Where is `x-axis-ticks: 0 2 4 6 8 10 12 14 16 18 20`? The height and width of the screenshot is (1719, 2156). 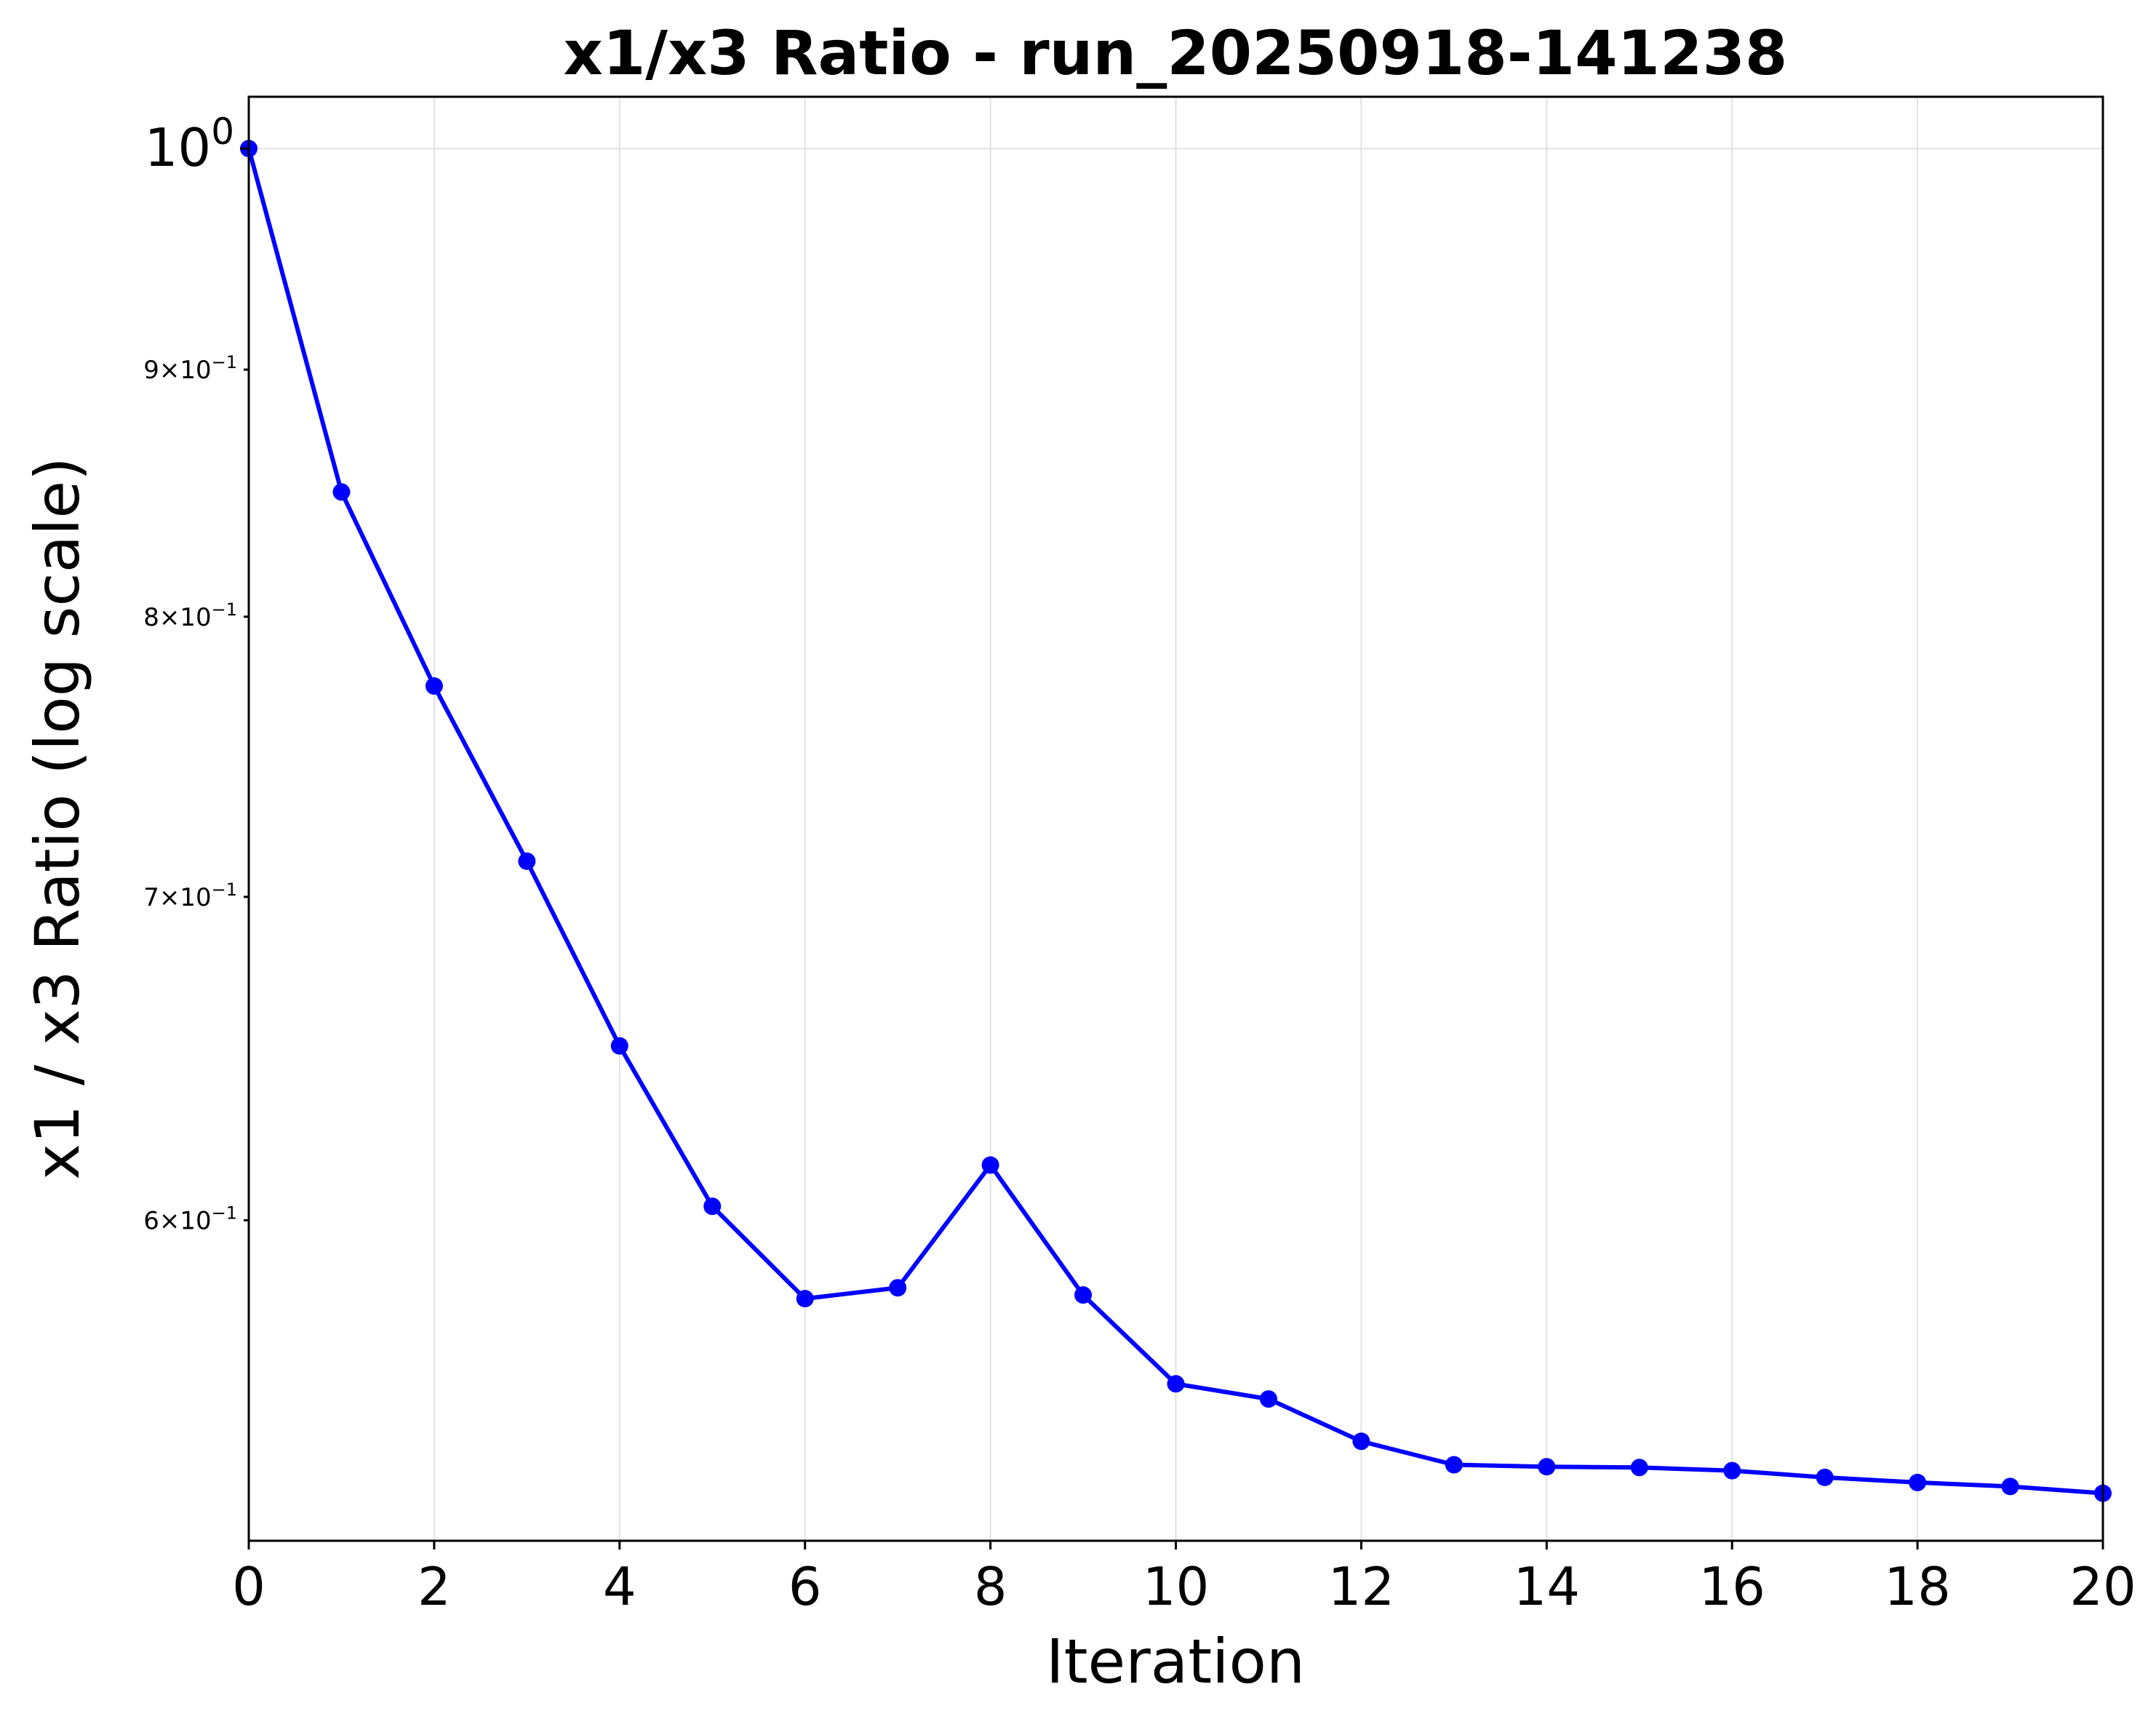 x-axis-ticks: 0 2 4 6 8 10 12 14 16 18 20 is located at coordinates (1184, 1579).